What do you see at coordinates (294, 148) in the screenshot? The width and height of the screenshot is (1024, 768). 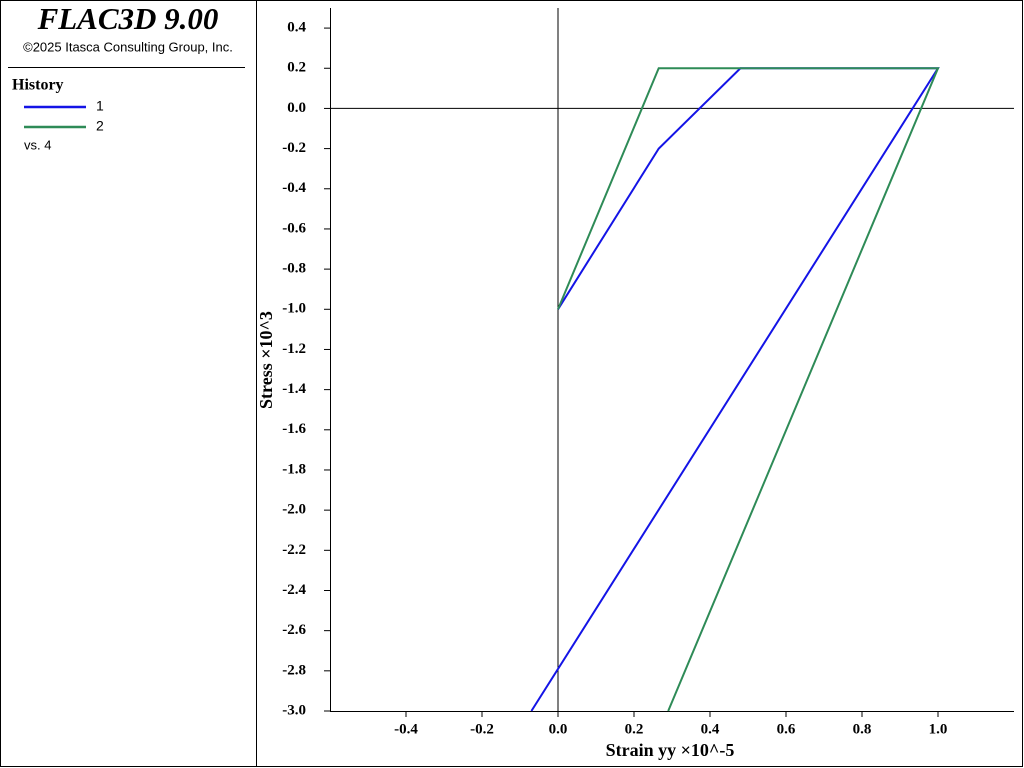 I see `y-tick-label: -0.2` at bounding box center [294, 148].